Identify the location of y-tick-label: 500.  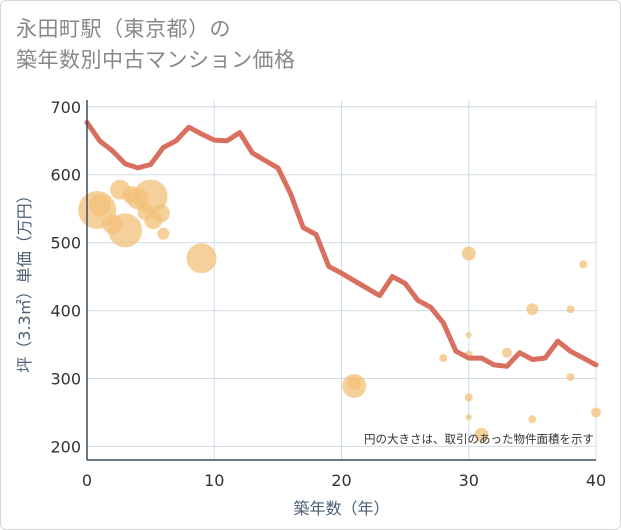
(65, 243).